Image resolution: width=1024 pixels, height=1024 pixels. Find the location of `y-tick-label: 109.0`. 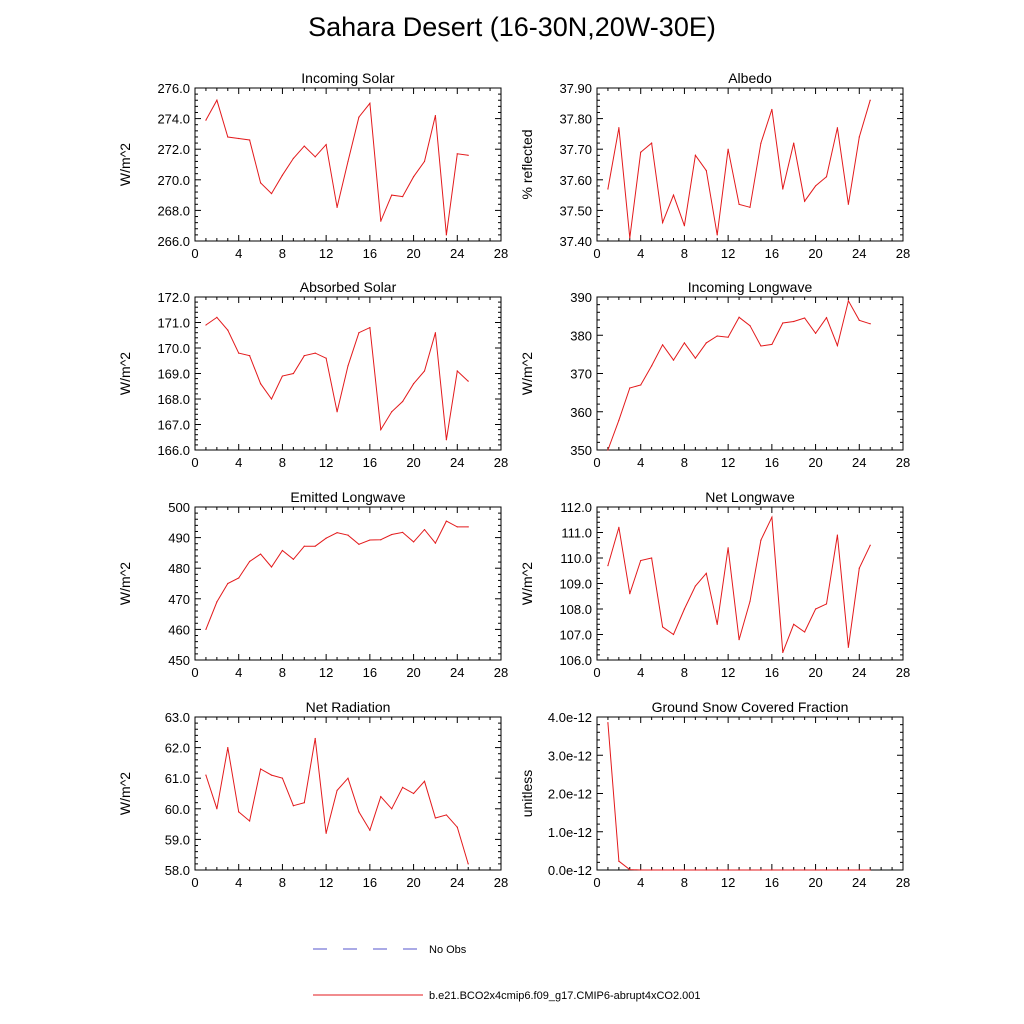

y-tick-label: 109.0 is located at coordinates (575, 584).